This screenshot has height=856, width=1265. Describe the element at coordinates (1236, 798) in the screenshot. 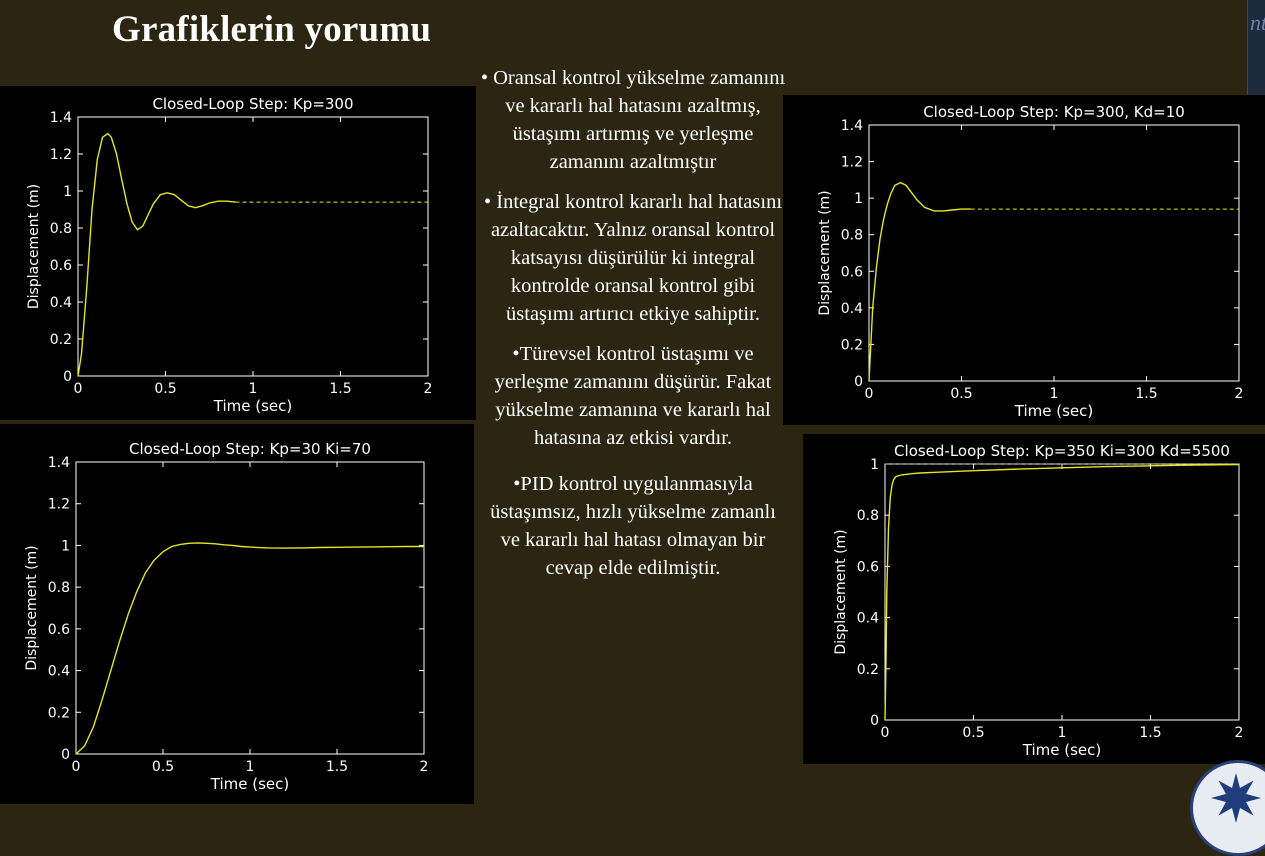

I see `logo-star-icon` at that location.